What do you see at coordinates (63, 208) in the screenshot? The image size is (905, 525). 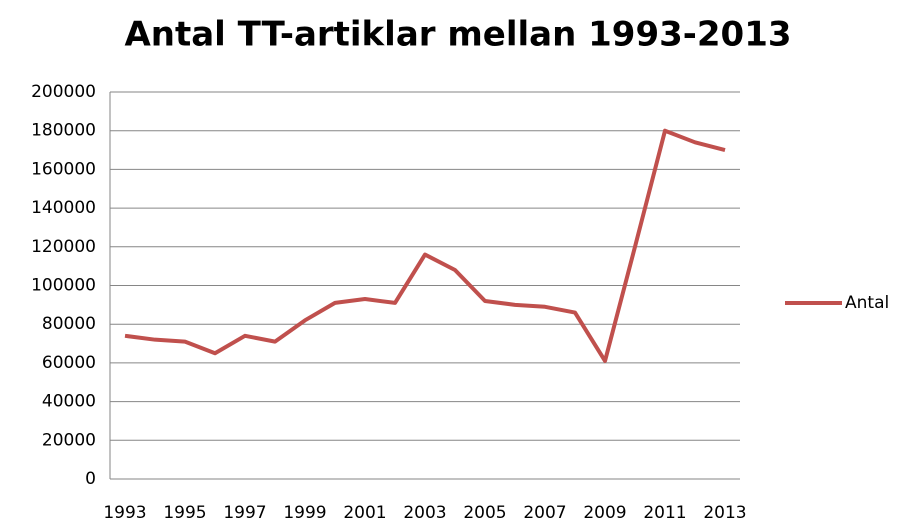 I see `y-tick-label: 140000` at bounding box center [63, 208].